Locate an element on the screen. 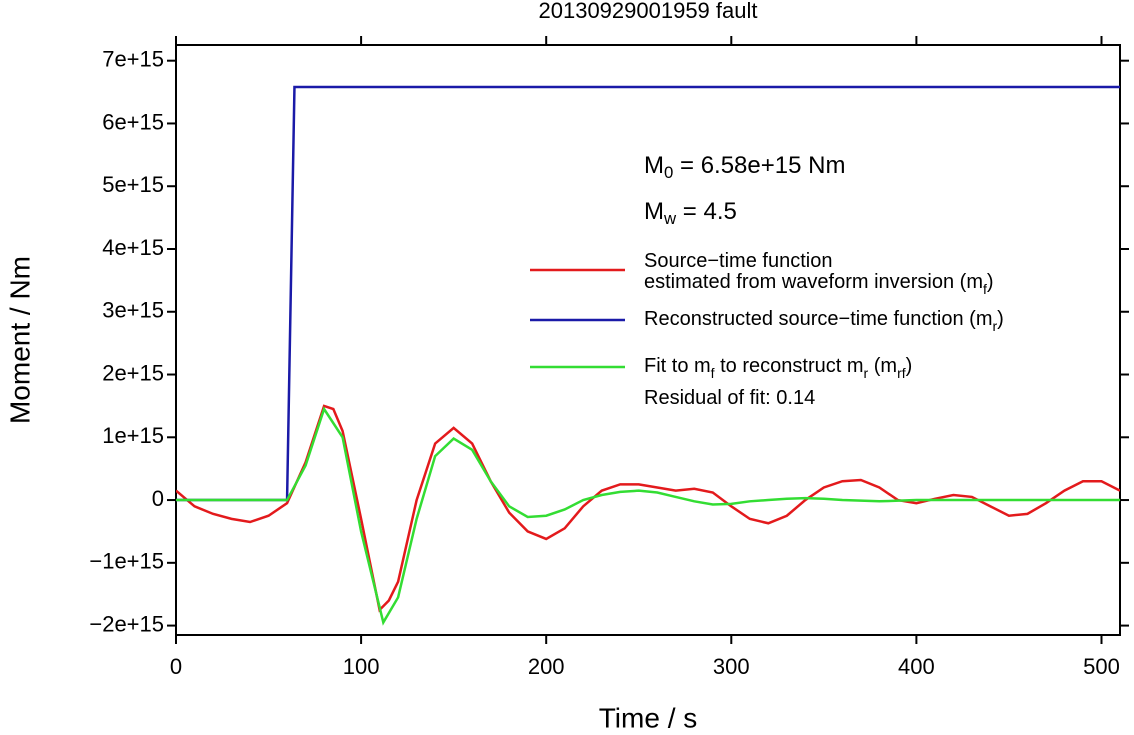 This screenshot has width=1134, height=735. legend-label-part: Source−time function is located at coordinates (738, 261).